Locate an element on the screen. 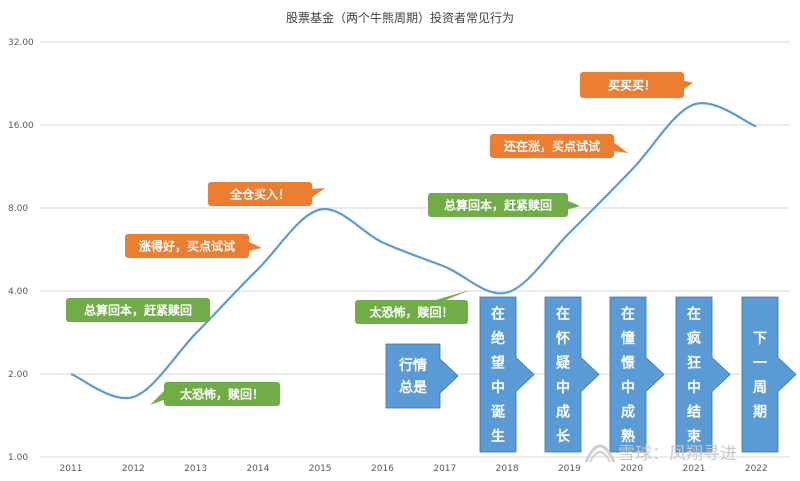 The image size is (800, 481). arrow-label: 绝 is located at coordinates (498, 338).